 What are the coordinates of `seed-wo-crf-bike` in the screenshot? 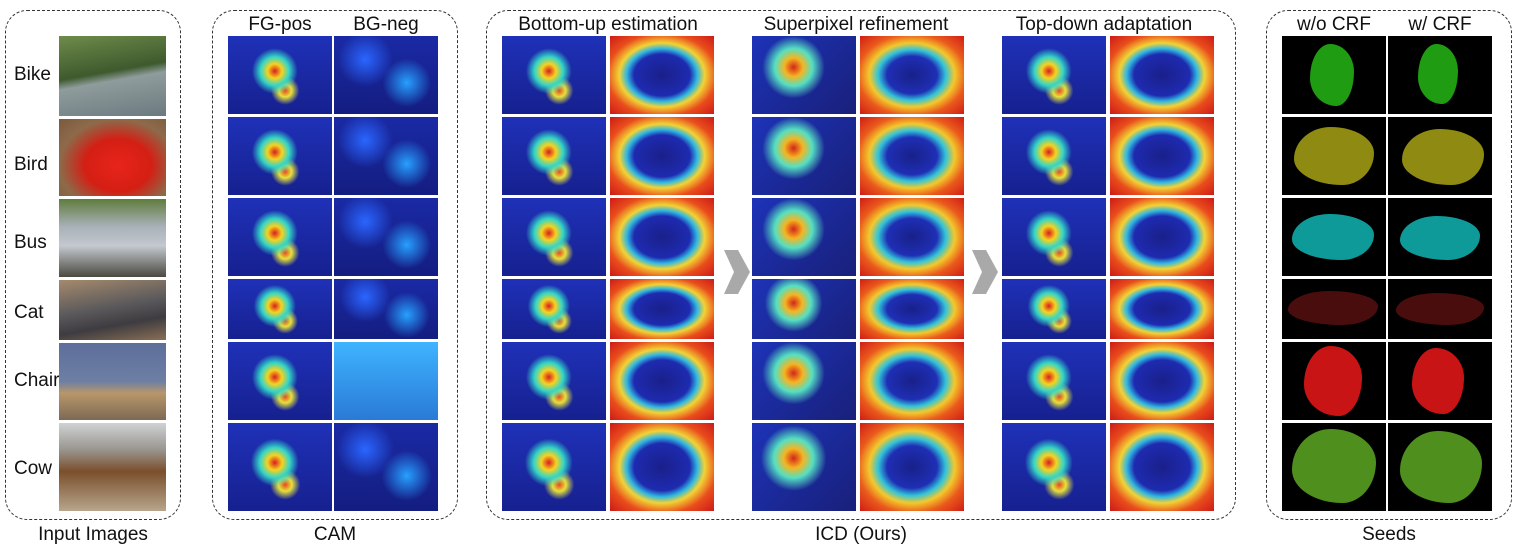 It's located at (1334, 75).